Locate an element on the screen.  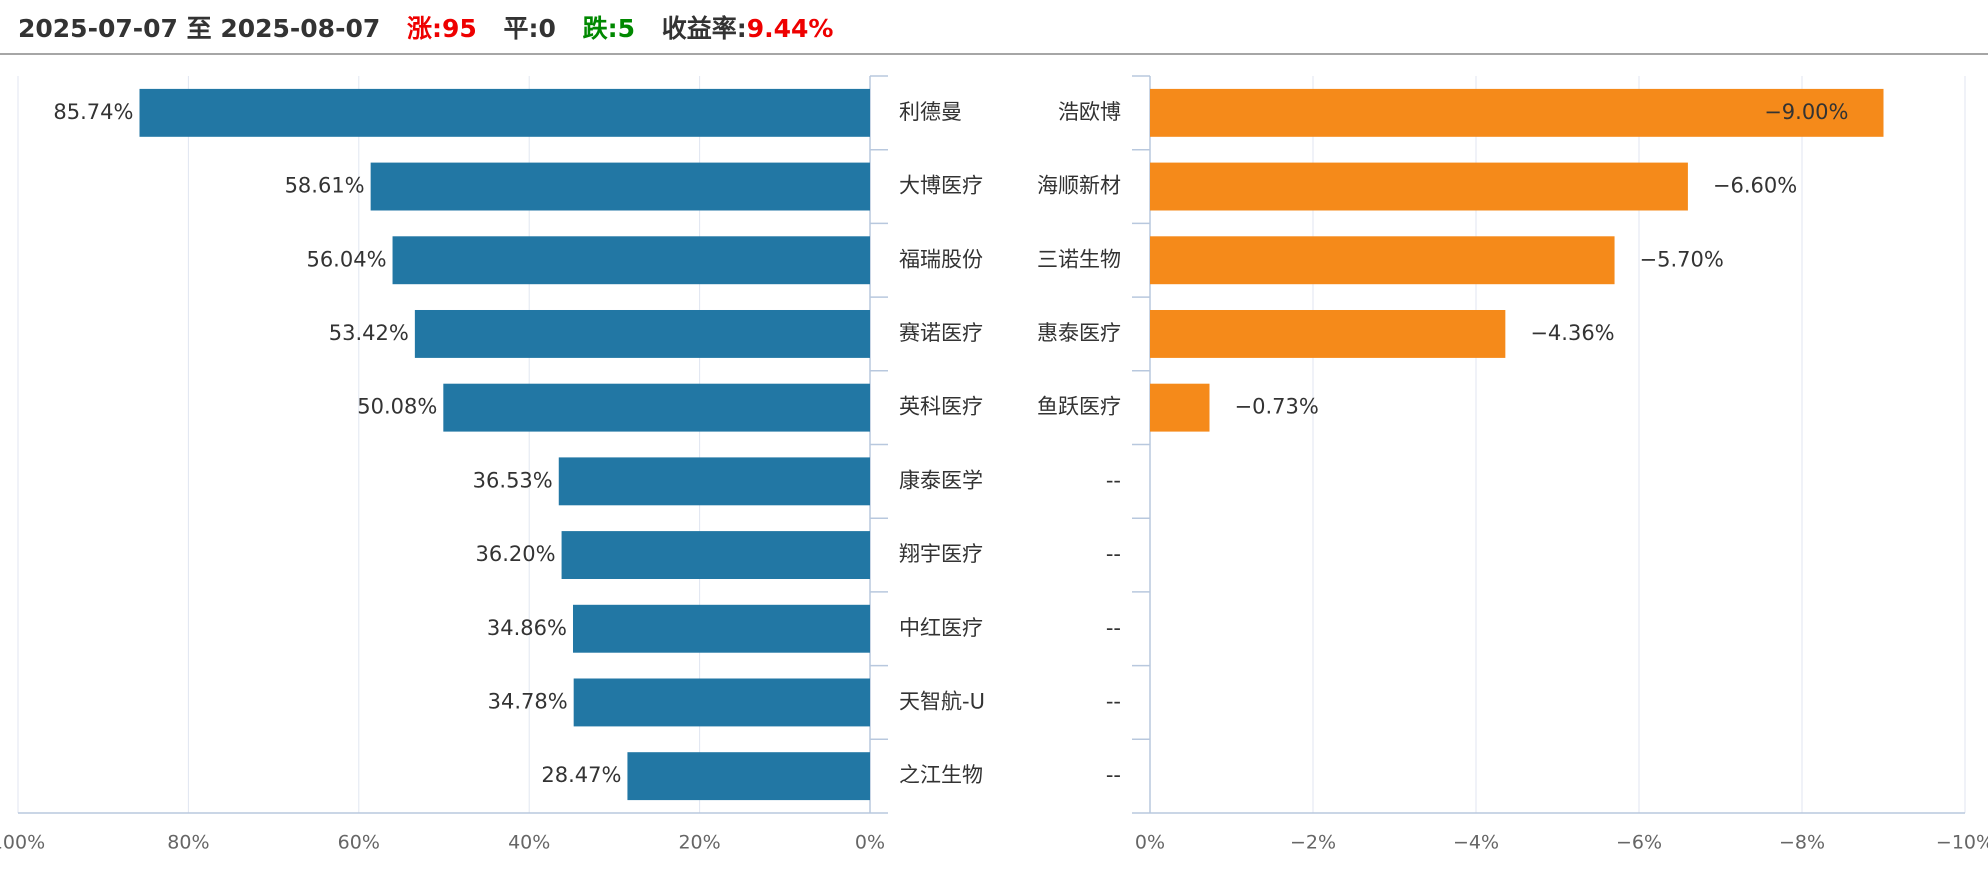
category-label: 大博医疗 is located at coordinates (941, 186).